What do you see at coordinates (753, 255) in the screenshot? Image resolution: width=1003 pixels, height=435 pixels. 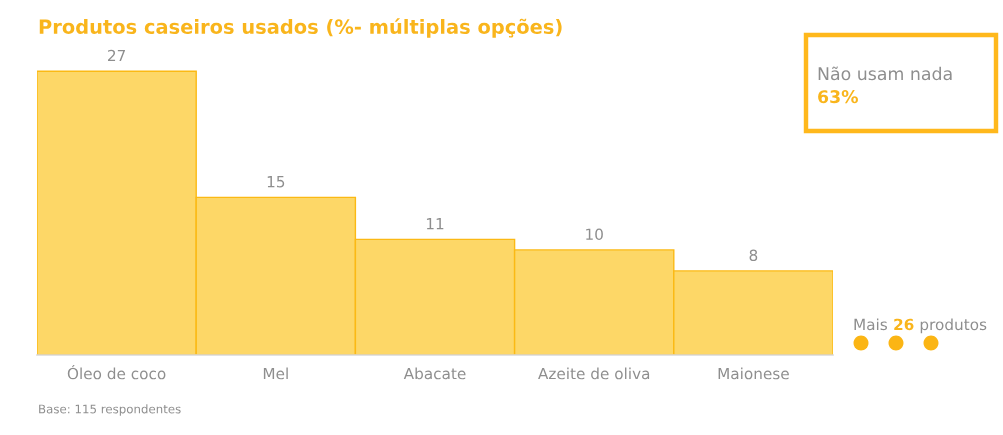 I see `data-label: 8` at bounding box center [753, 255].